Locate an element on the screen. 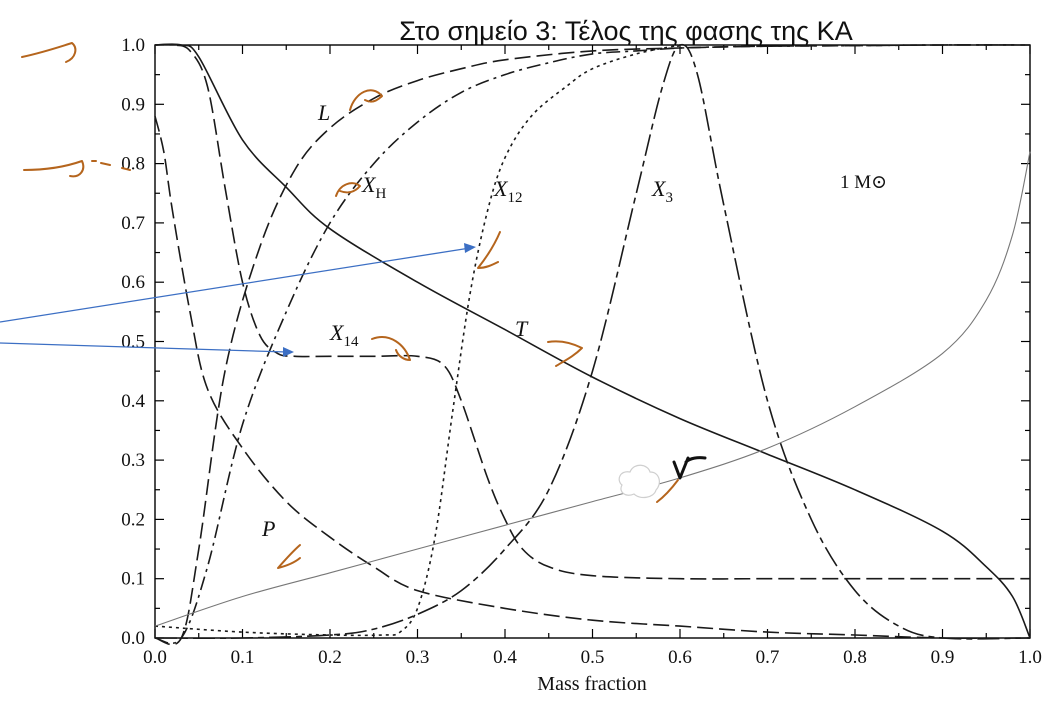  y-tick-label: 0.0 is located at coordinates (133, 638).